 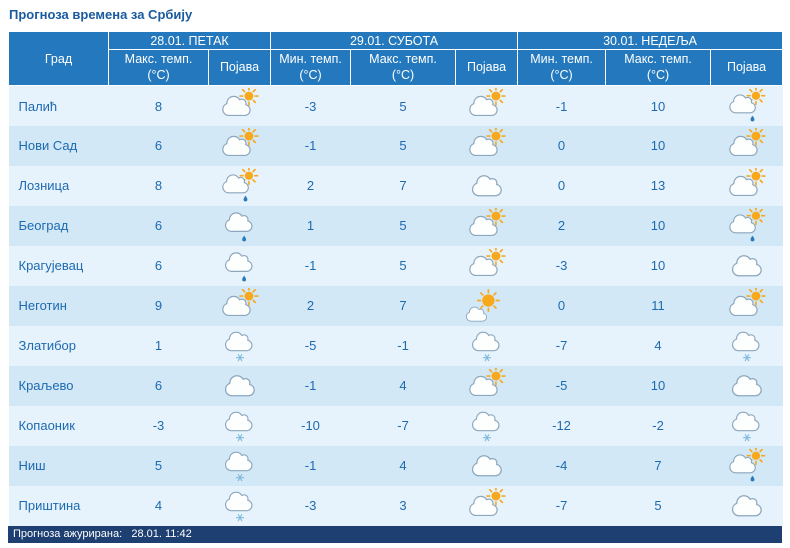 I want to click on sunday-max-temp: 7, so click(x=658, y=466).